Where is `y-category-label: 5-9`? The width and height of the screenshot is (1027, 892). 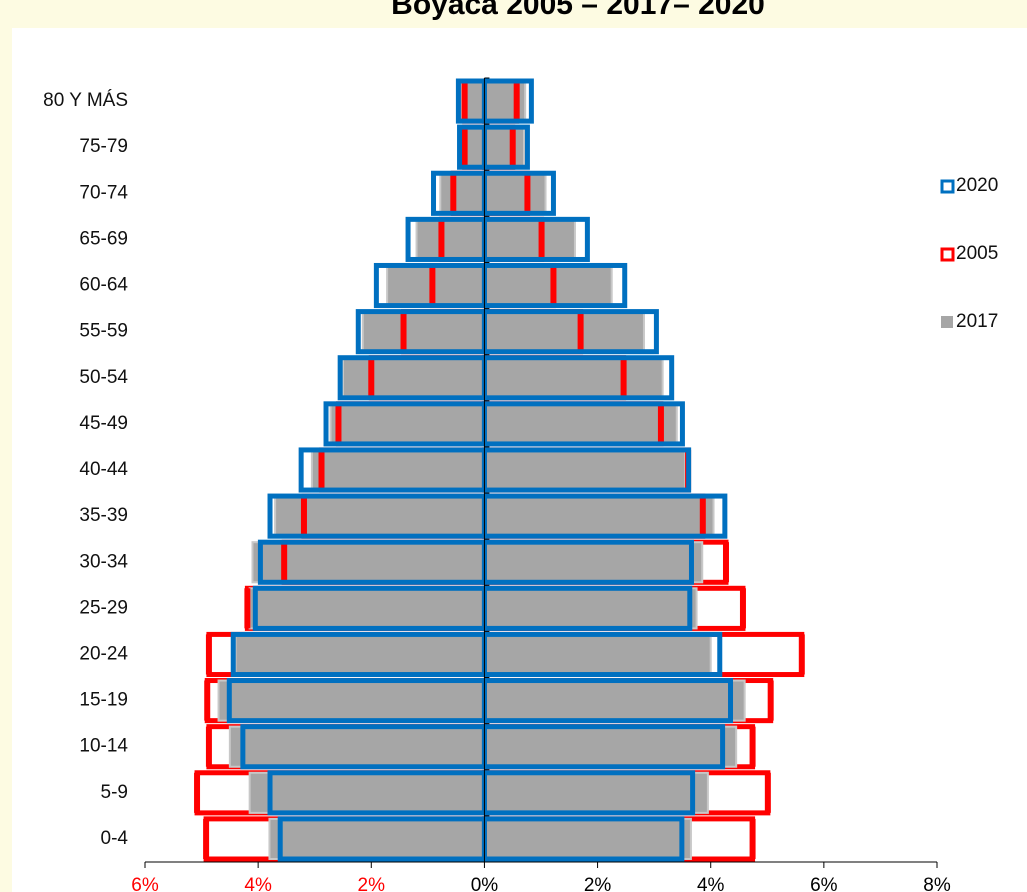
y-category-label: 5-9 is located at coordinates (114, 792).